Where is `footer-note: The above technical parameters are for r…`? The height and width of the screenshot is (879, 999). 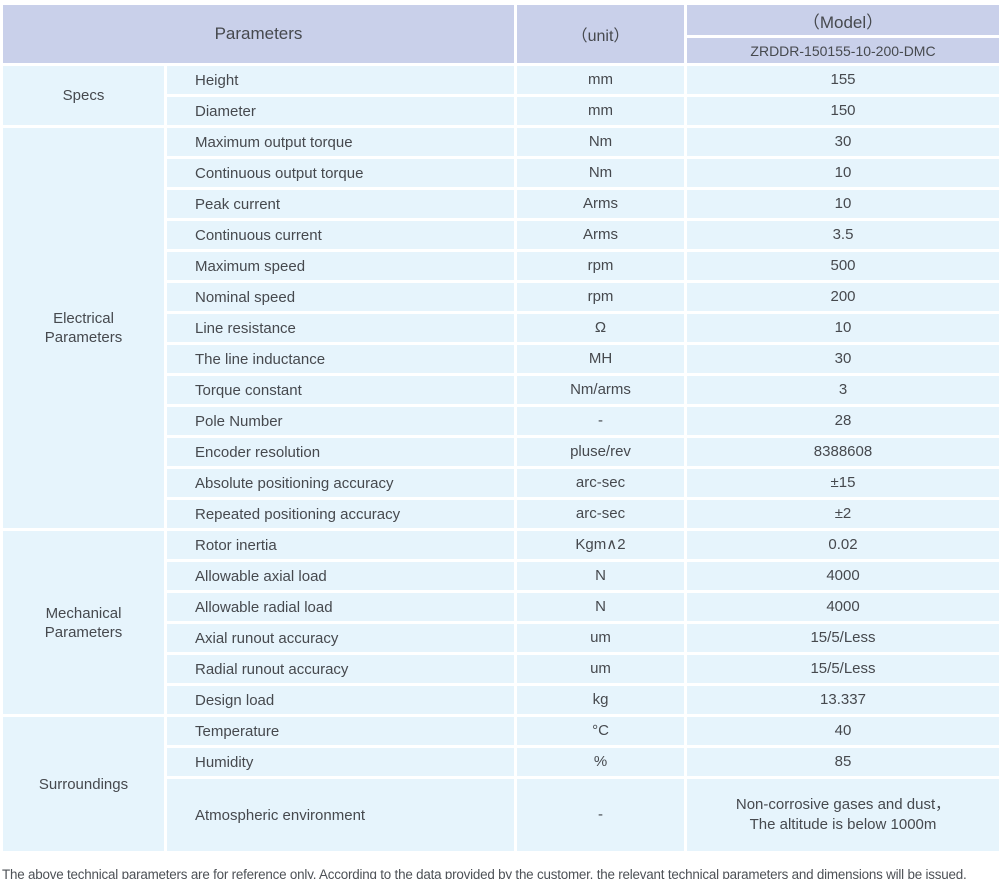
footer-note: The above technical parameters are for r… is located at coordinates (484, 873).